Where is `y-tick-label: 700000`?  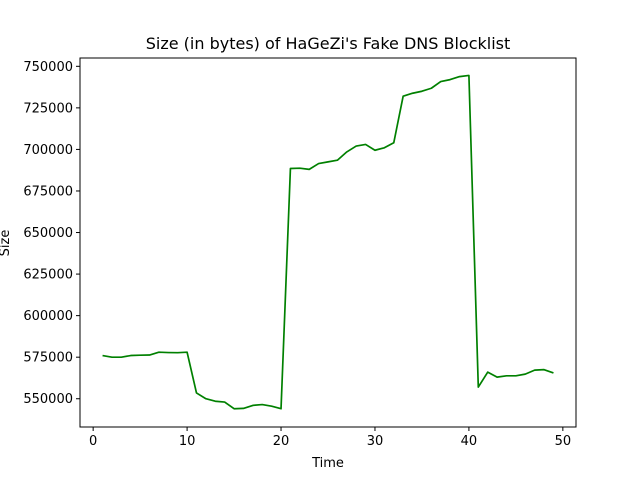 y-tick-label: 700000 is located at coordinates (48, 150).